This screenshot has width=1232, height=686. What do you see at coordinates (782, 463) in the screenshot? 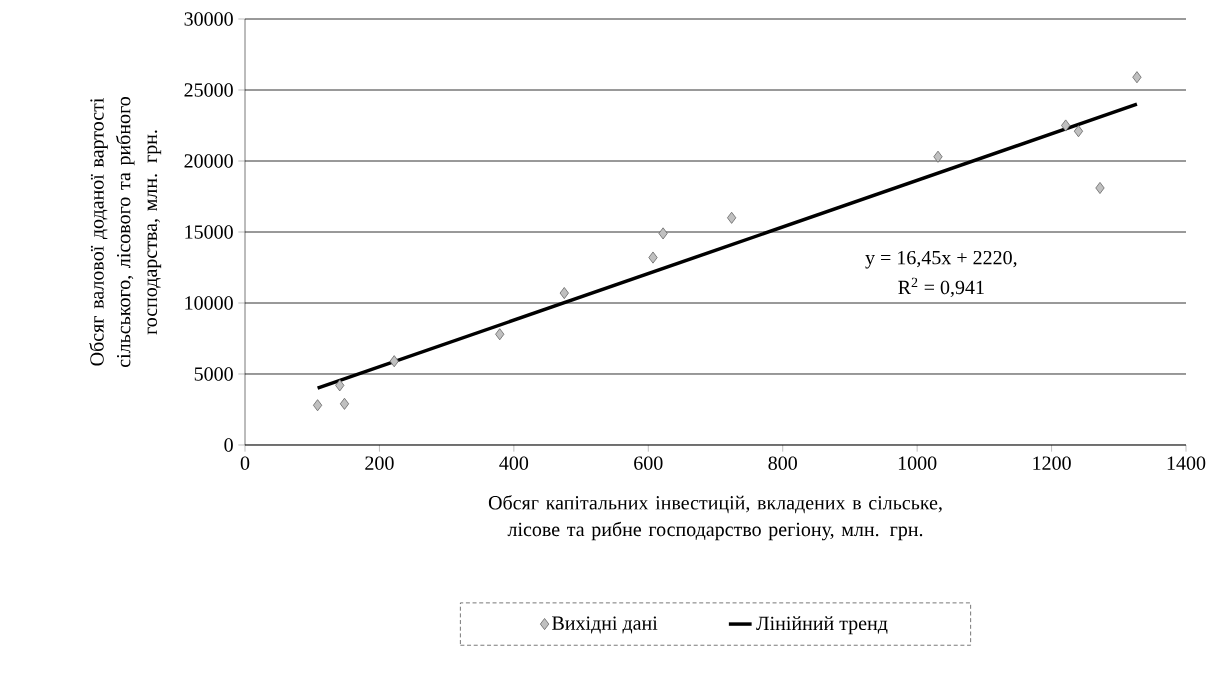
I see `x-tick-label: 800` at bounding box center [782, 463].